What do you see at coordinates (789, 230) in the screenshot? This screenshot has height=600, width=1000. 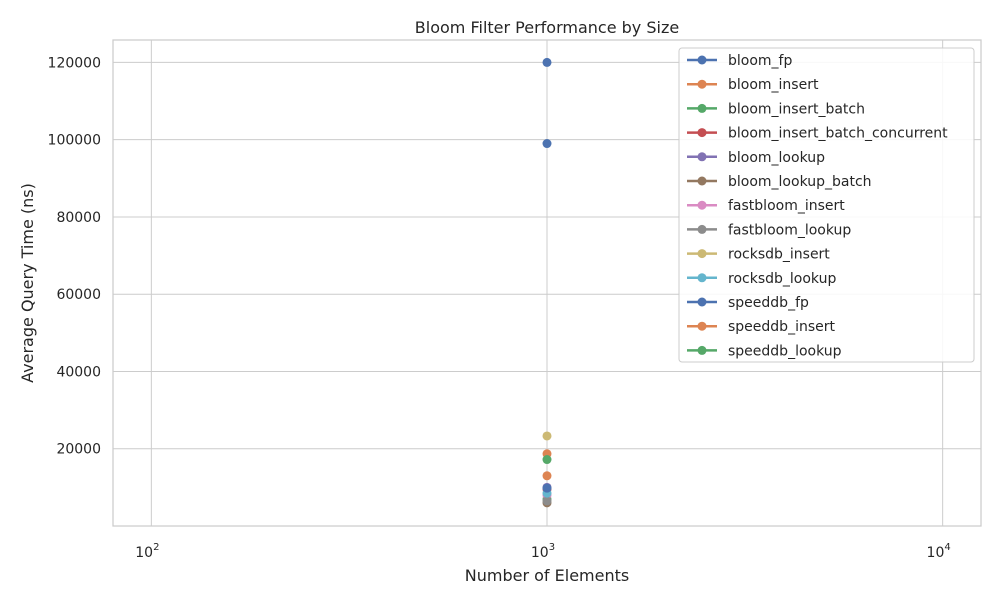 I see `legend-label: fastbloom_lookup` at bounding box center [789, 230].